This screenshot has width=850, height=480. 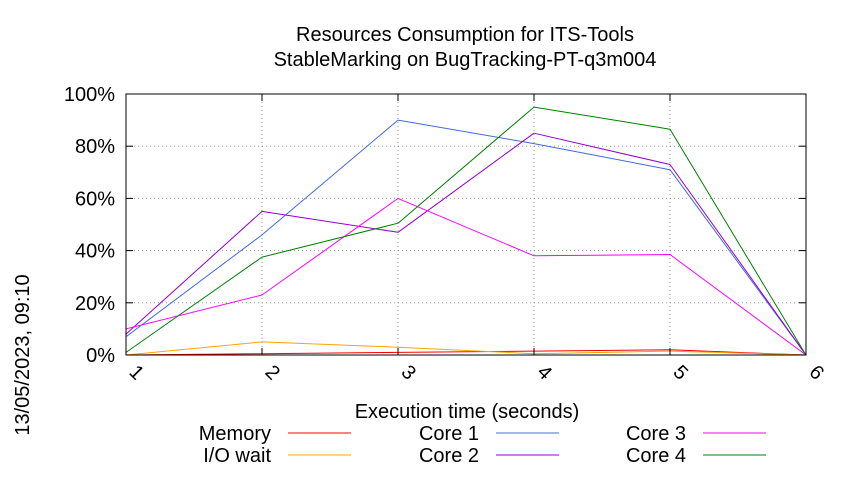 I want to click on legend-label-core-3: Core 3, so click(x=656, y=434).